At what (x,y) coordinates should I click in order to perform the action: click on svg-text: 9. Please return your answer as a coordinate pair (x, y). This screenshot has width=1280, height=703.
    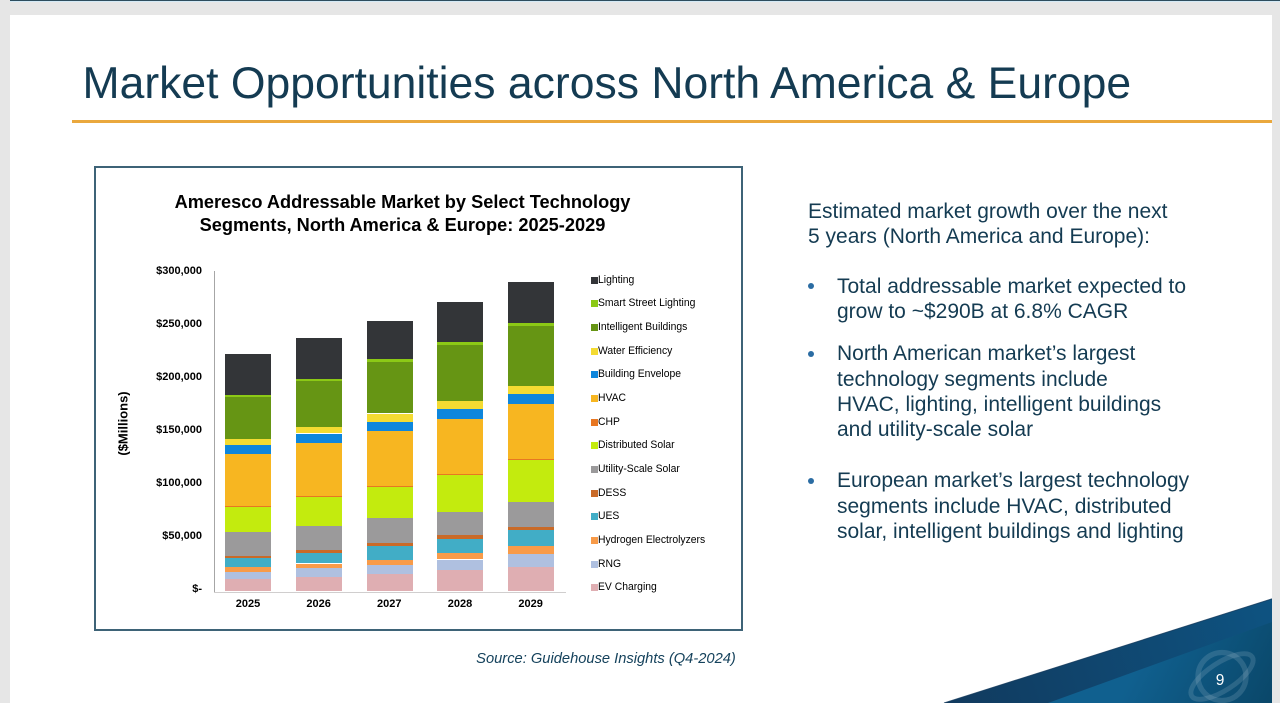
    Looking at the image, I should click on (1220, 680).